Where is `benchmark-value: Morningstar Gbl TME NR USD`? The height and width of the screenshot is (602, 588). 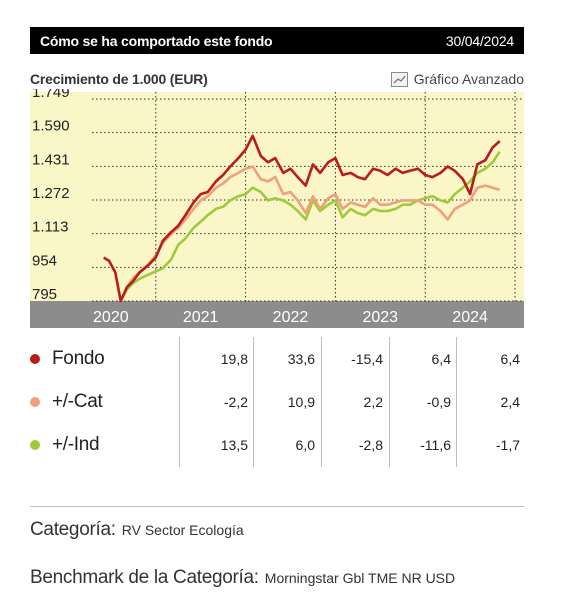
benchmark-value: Morningstar Gbl TME NR USD is located at coordinates (360, 578).